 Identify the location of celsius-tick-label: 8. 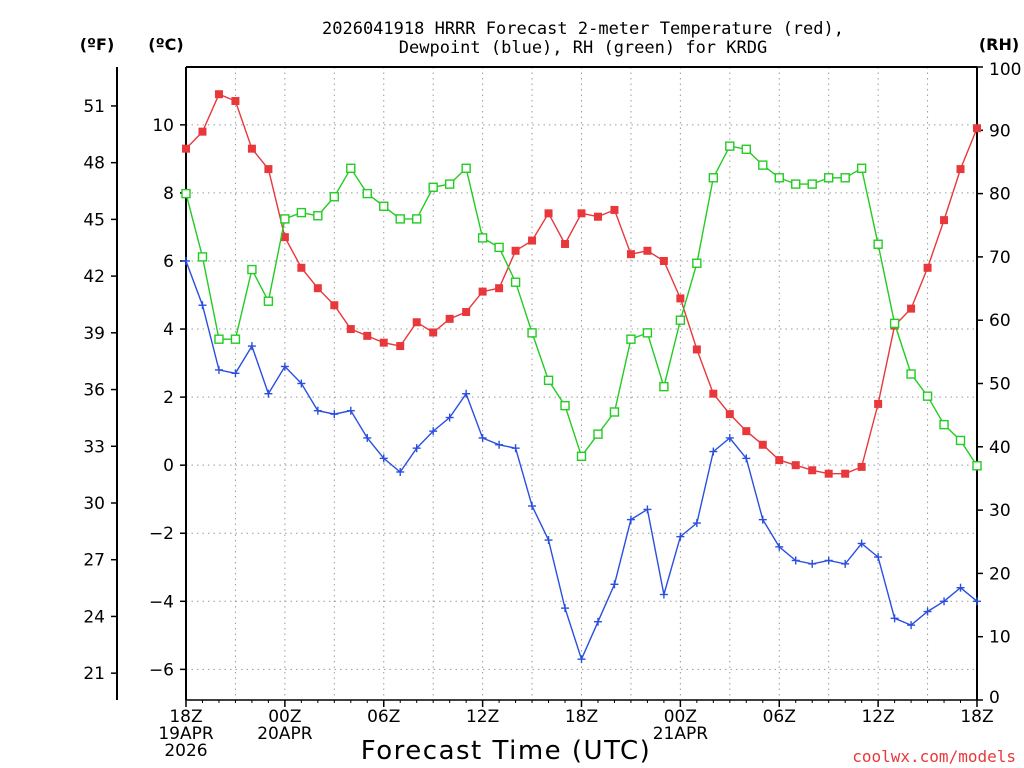
(168, 194).